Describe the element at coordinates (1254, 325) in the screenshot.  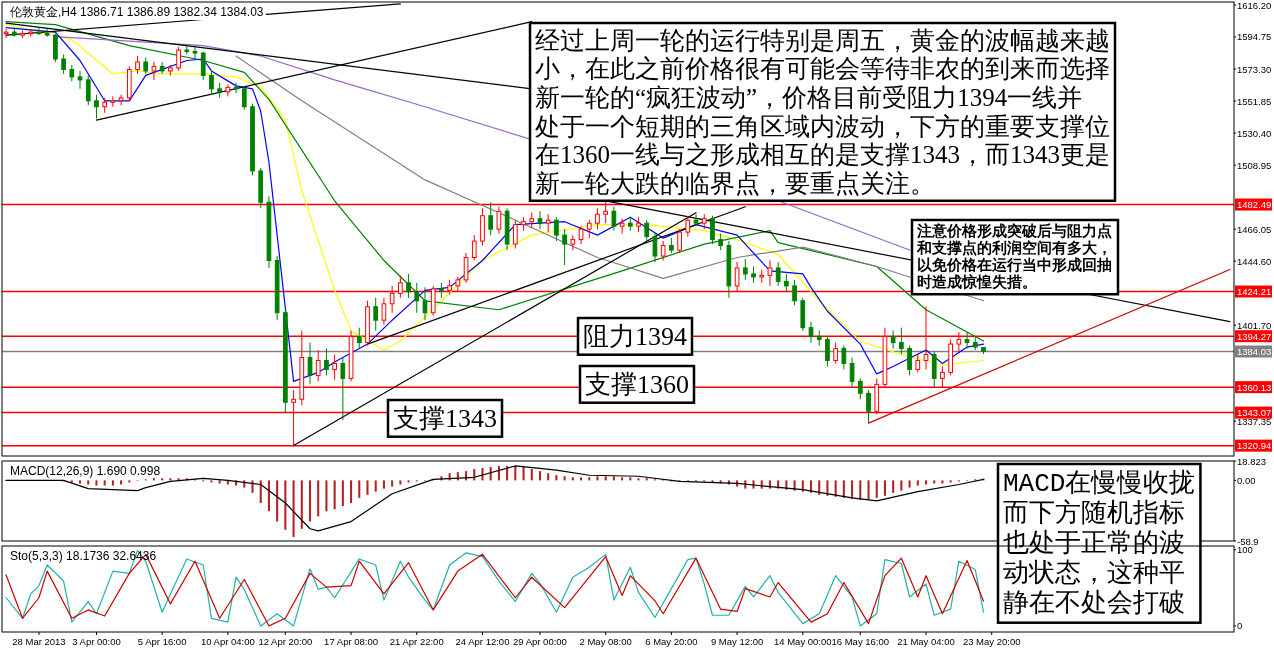
I see `y-tick-label: 1401.70` at that location.